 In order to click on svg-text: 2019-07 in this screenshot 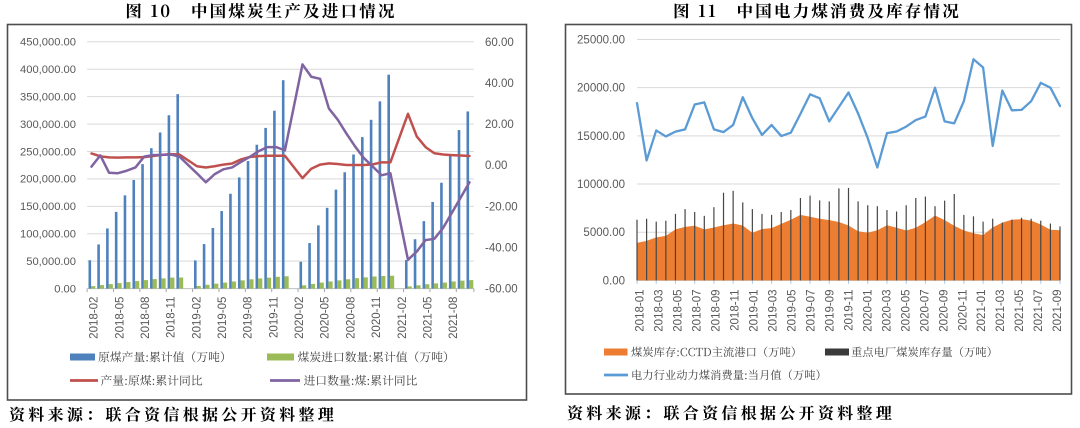, I will do `click(811, 311)`.